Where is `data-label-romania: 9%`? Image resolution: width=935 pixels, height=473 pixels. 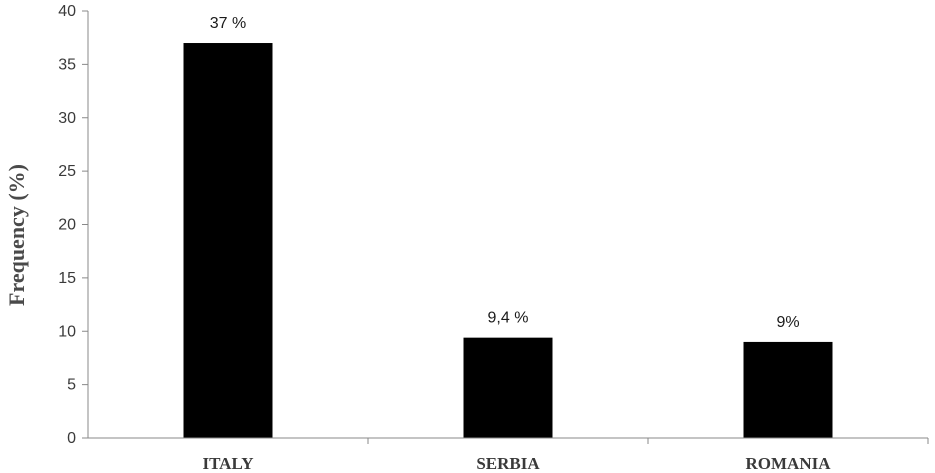 data-label-romania: 9% is located at coordinates (787, 322).